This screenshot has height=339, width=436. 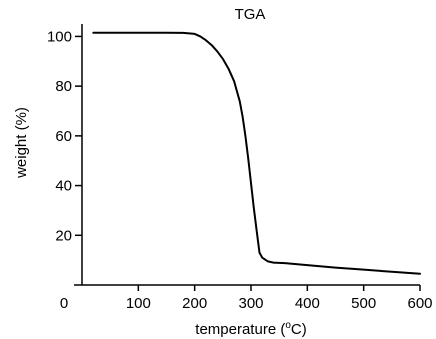 What do you see at coordinates (63, 86) in the screenshot?
I see `y-tick-label-80: 80` at bounding box center [63, 86].